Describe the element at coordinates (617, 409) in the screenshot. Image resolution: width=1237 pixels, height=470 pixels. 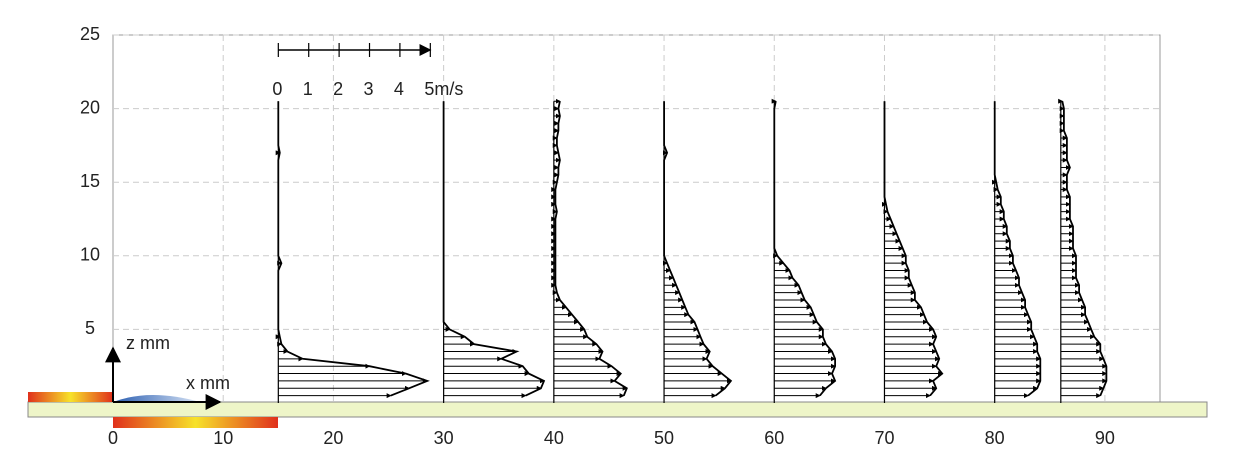
I see `substrate` at that location.